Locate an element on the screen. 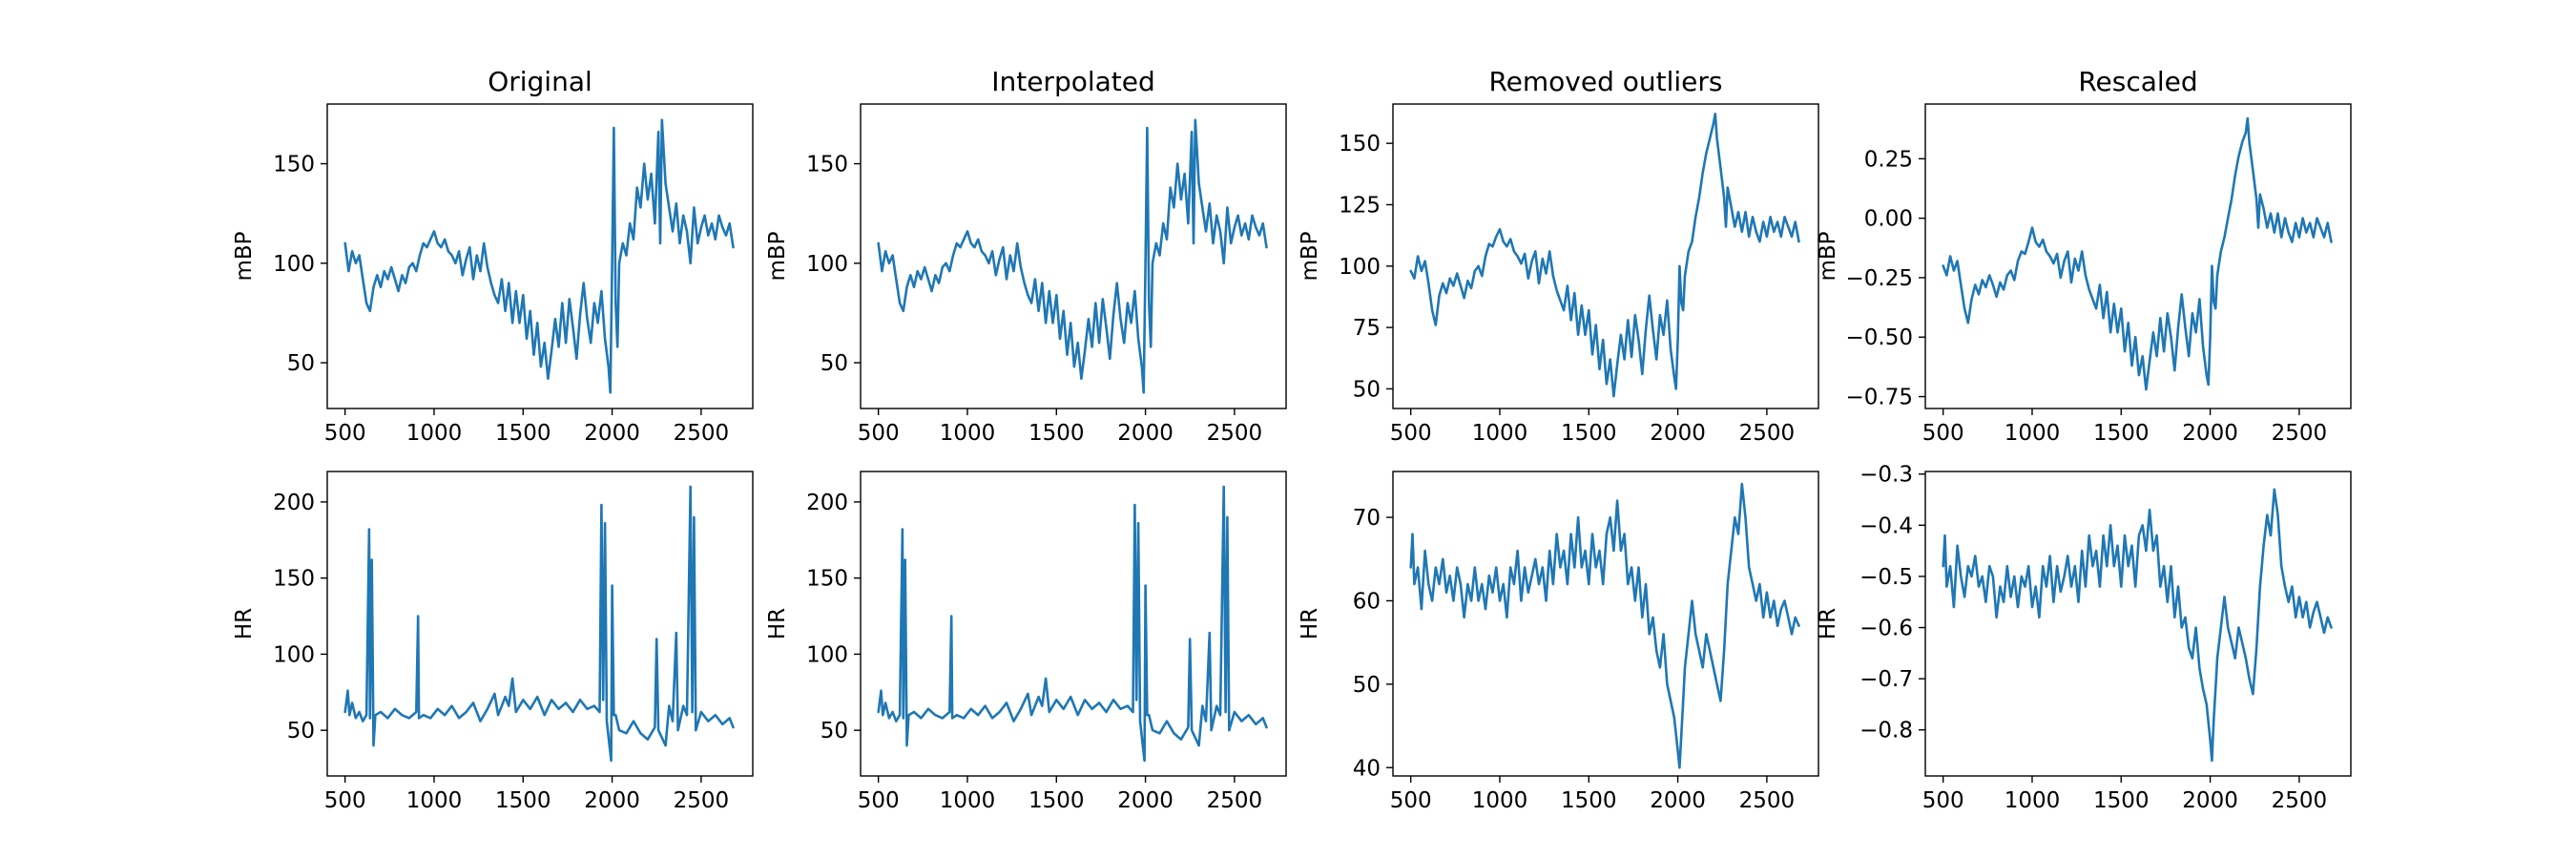  axes-title: Removed outliers is located at coordinates (1605, 81).